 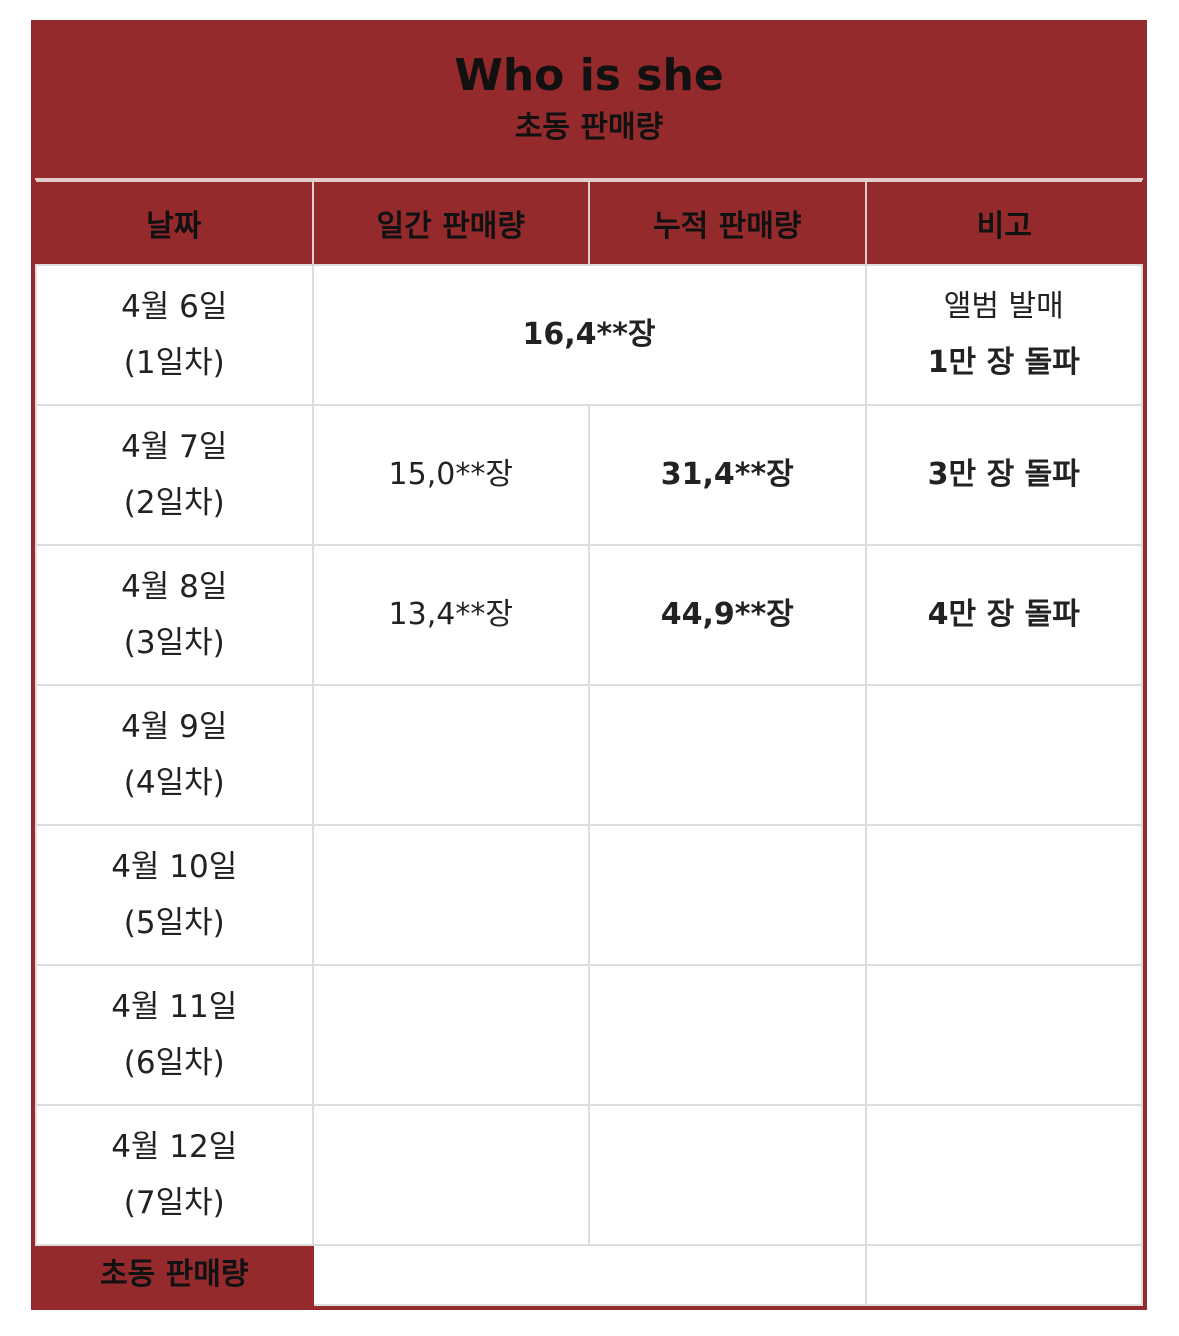 I want to click on table-row: 4월 7일 (2일차) 15,0**장 31,4**장 3만 장 돌파, so click(x=589, y=475).